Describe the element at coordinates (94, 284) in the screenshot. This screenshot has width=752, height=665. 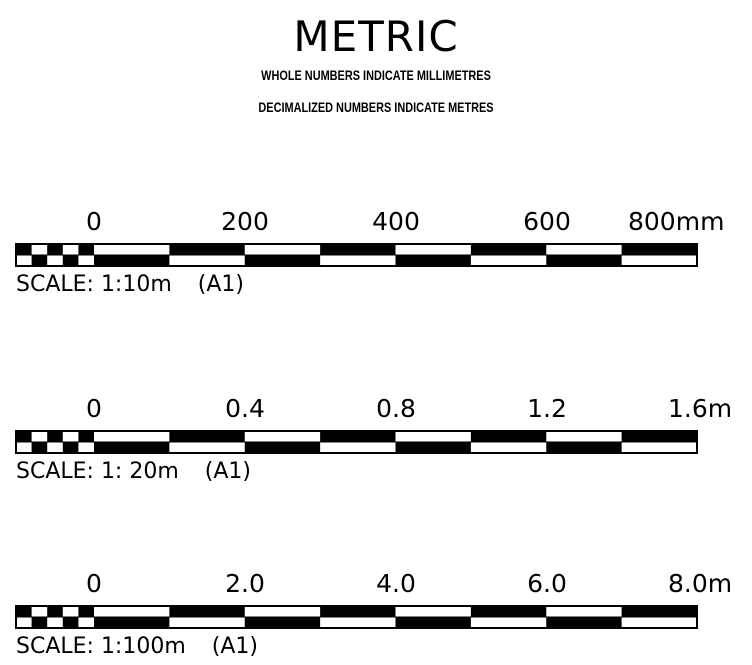
I see `scale-text: SCALE: 1:10m` at that location.